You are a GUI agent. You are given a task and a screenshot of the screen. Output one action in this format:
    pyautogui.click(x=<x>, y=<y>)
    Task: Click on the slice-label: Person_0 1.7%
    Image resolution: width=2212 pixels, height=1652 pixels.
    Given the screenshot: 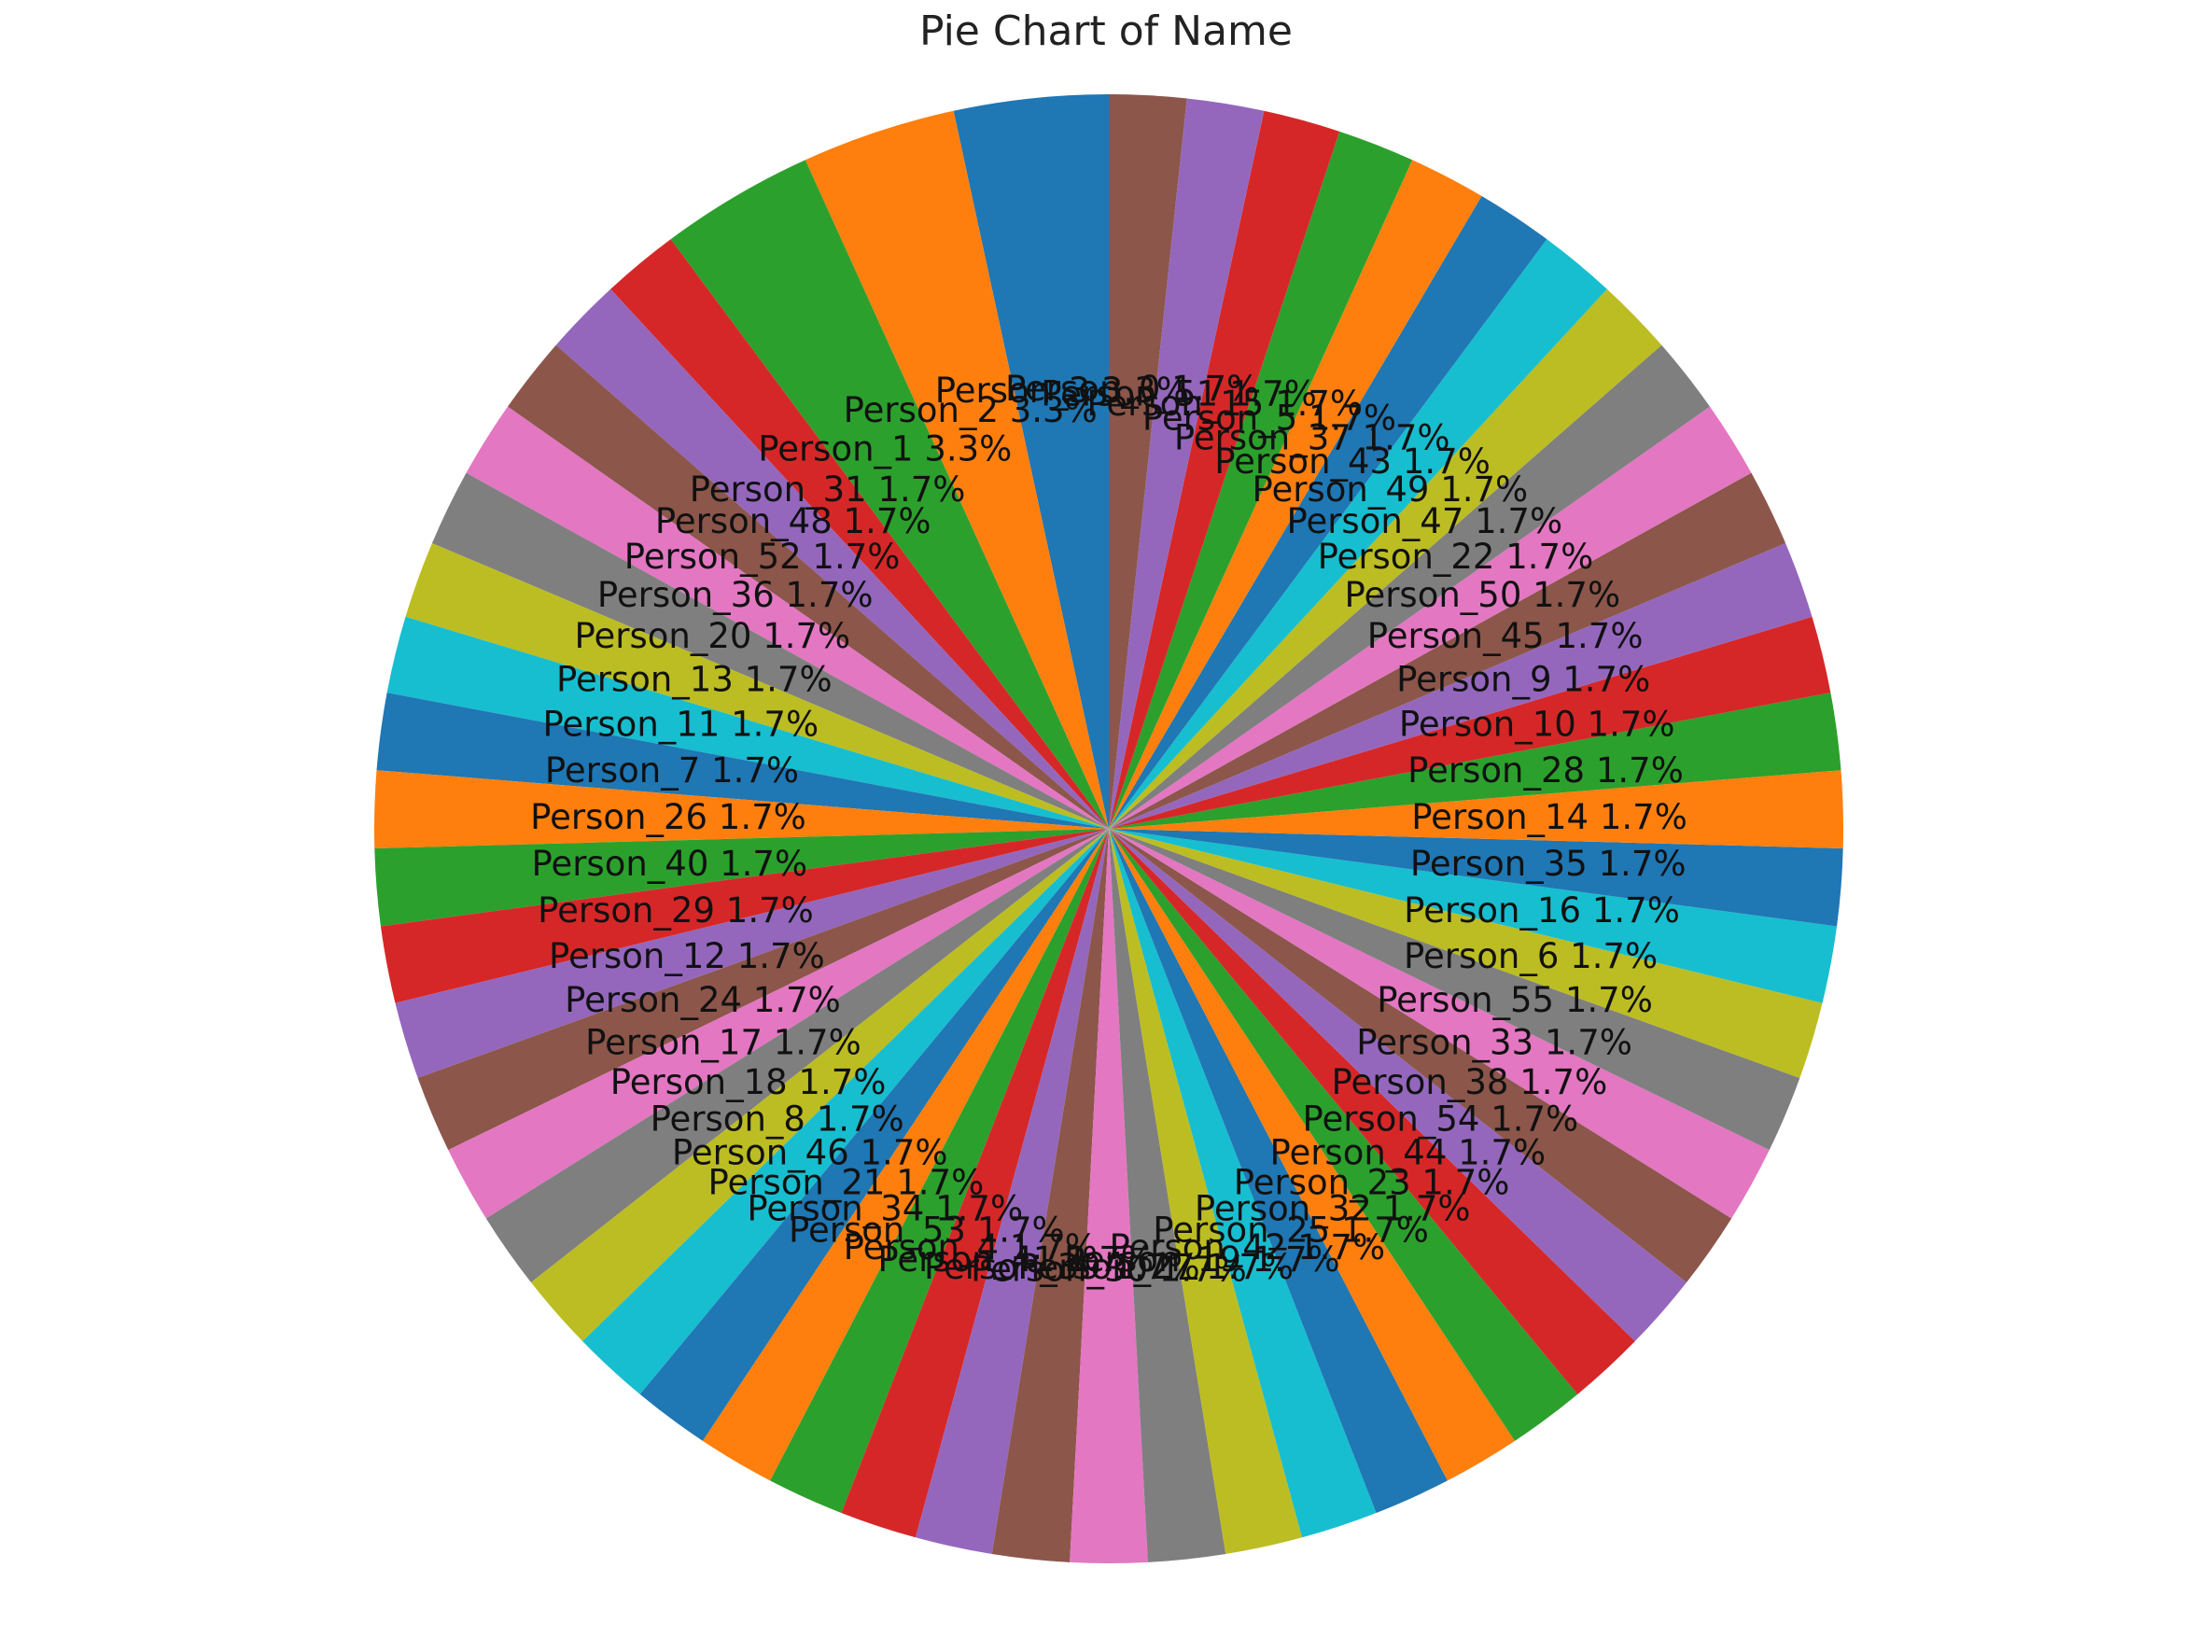 What is the action you would take?
    pyautogui.click(x=1132, y=389)
    